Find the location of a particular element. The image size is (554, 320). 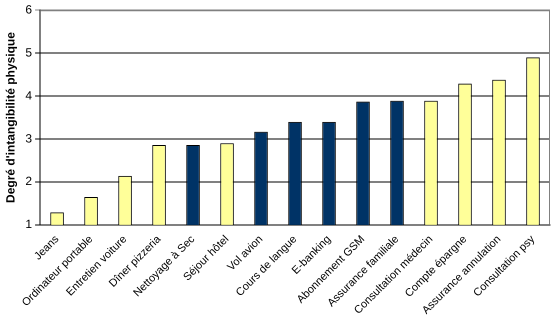

y-tick-label: 4 is located at coordinates (28, 95).